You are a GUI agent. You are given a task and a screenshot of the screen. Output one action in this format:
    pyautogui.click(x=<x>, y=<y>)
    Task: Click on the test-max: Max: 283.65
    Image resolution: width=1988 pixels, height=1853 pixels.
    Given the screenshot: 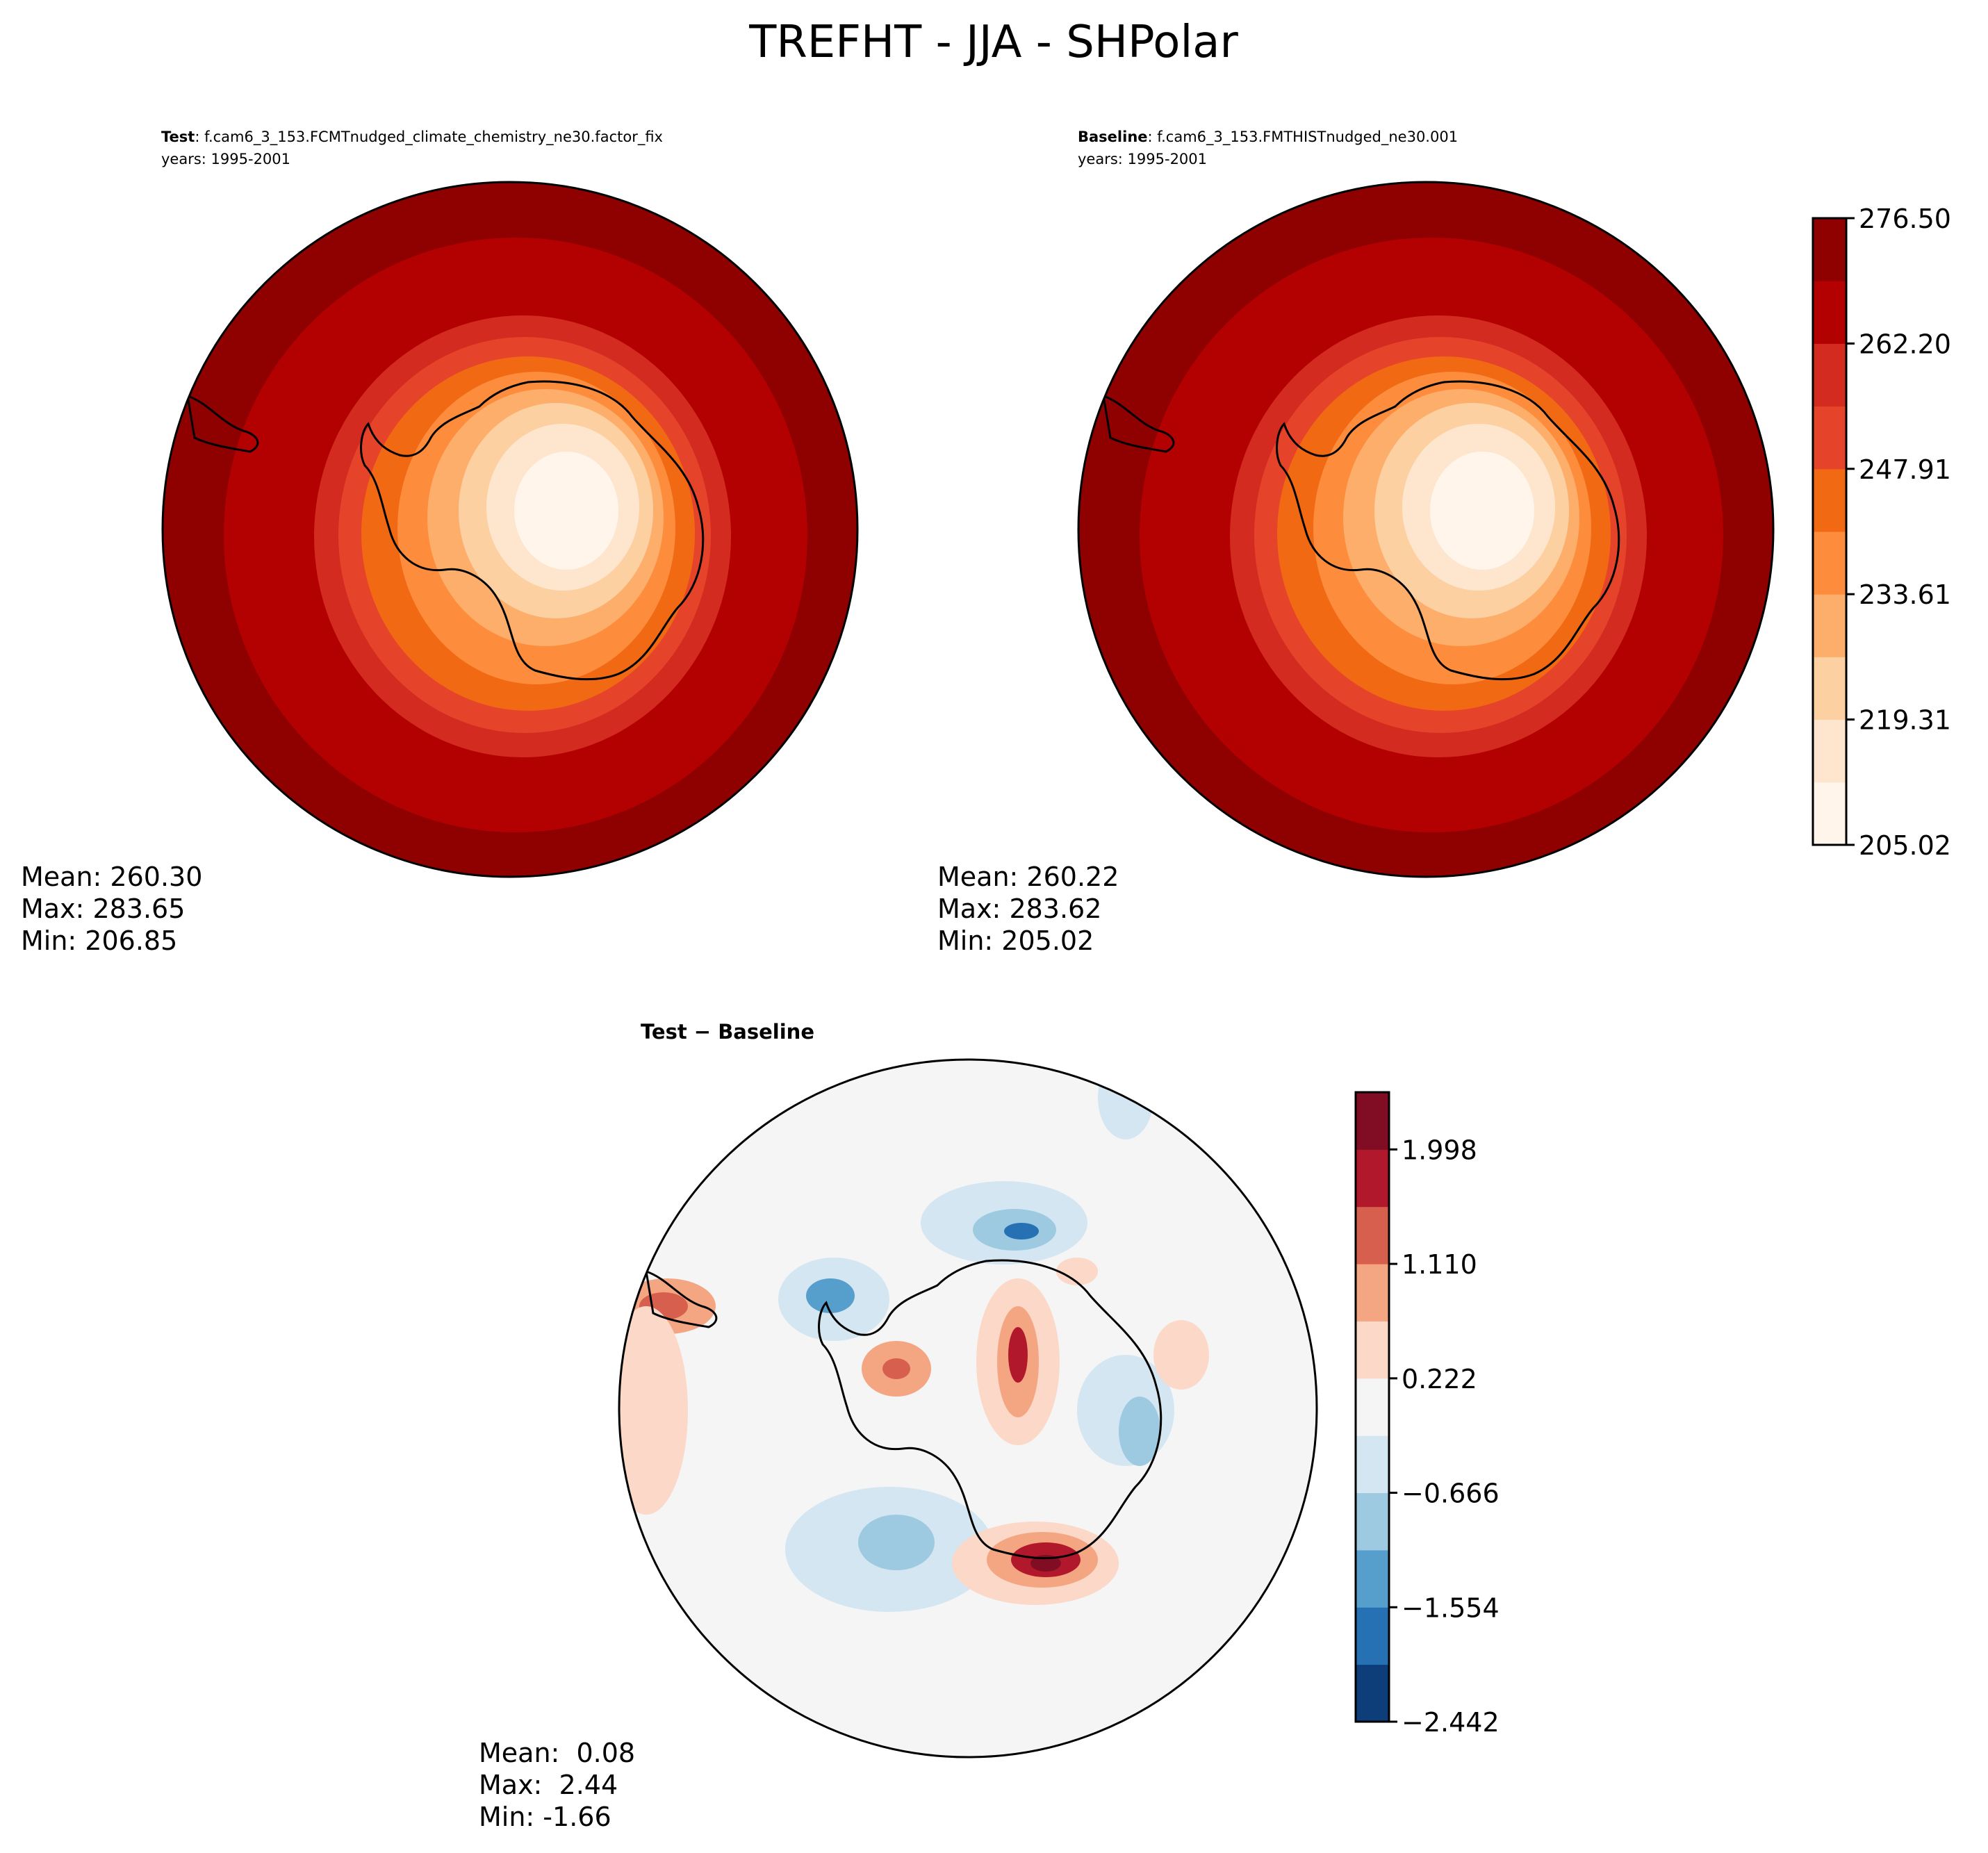 What is the action you would take?
    pyautogui.click(x=103, y=908)
    